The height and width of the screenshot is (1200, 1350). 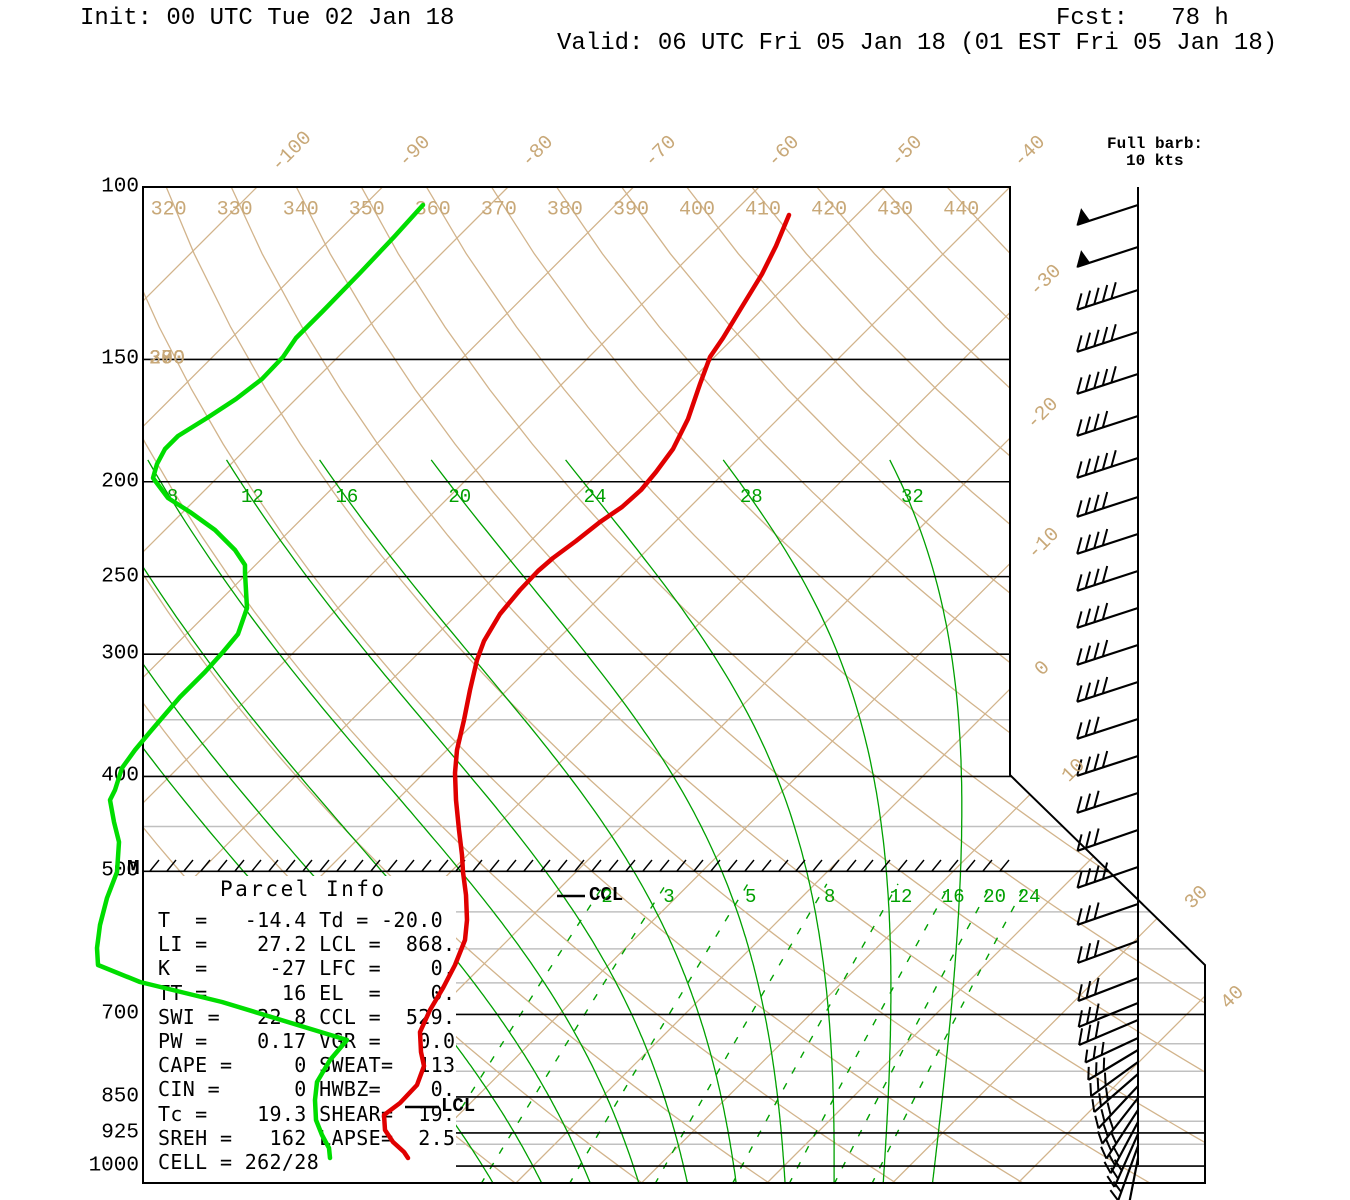 What do you see at coordinates (498, 210) in the screenshot?
I see `dry-adiabat-label-top: 370` at bounding box center [498, 210].